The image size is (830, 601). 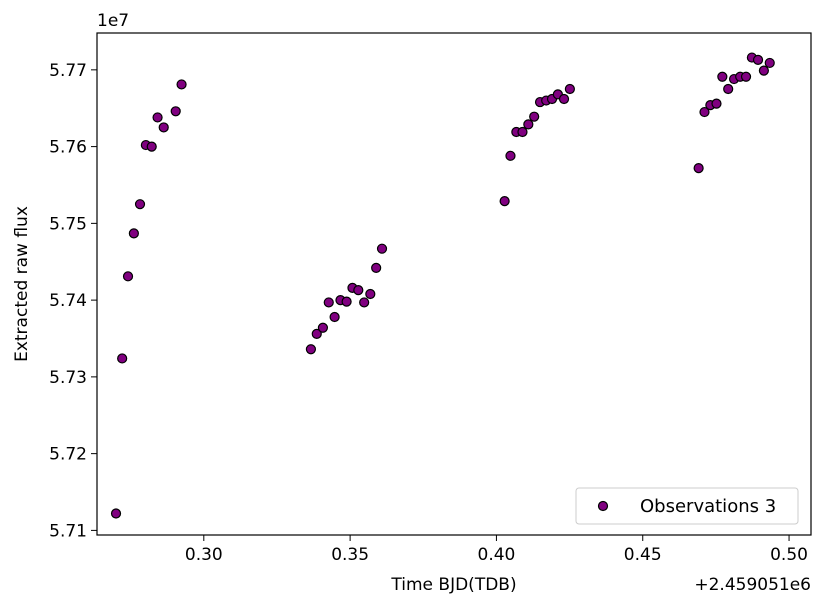 What do you see at coordinates (68, 224) in the screenshot?
I see `y-tick-label: 5.75` at bounding box center [68, 224].